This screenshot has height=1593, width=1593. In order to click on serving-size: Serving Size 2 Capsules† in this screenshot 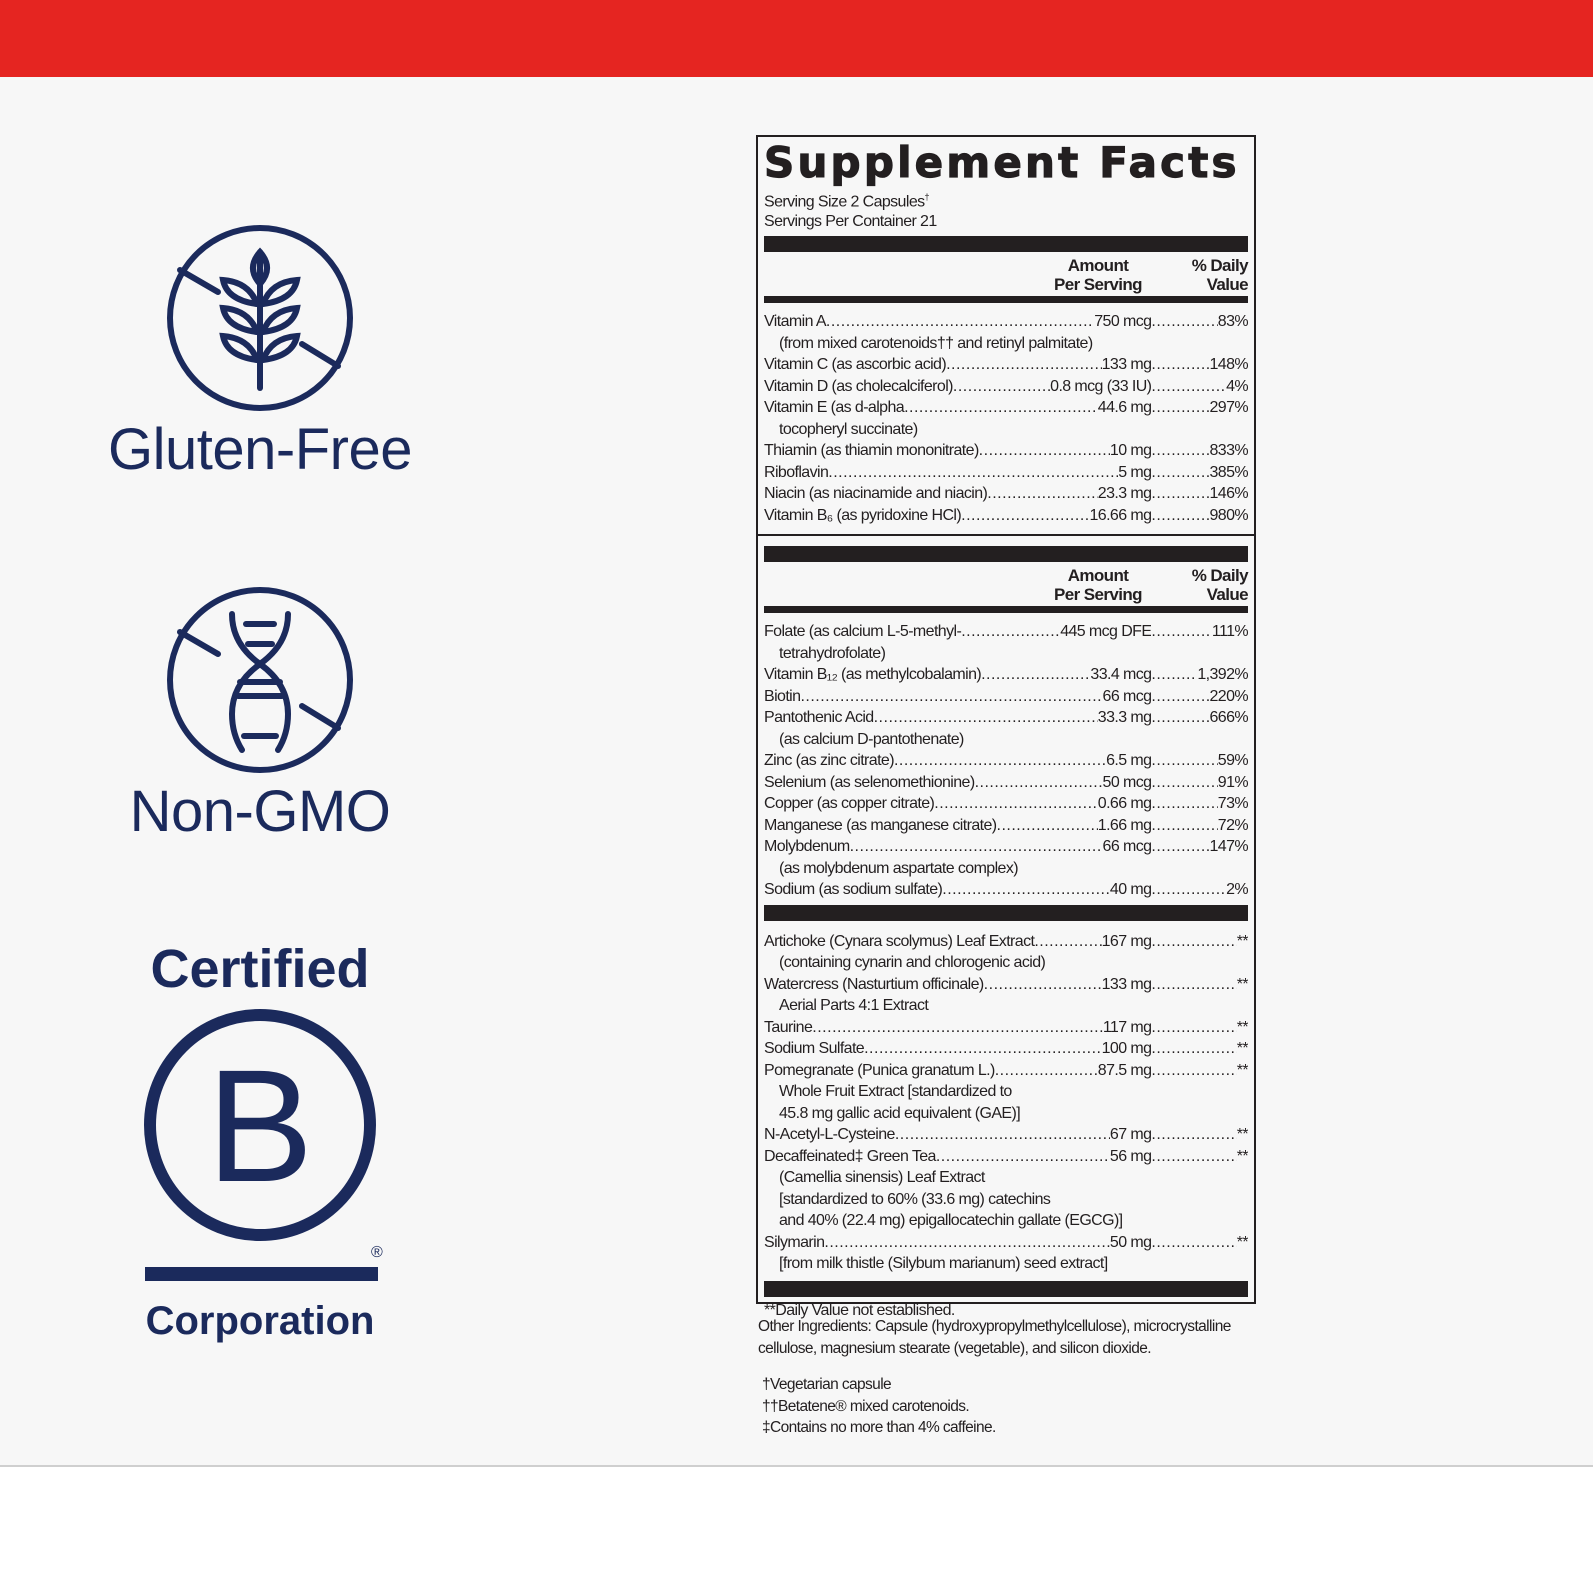, I will do `click(847, 201)`.